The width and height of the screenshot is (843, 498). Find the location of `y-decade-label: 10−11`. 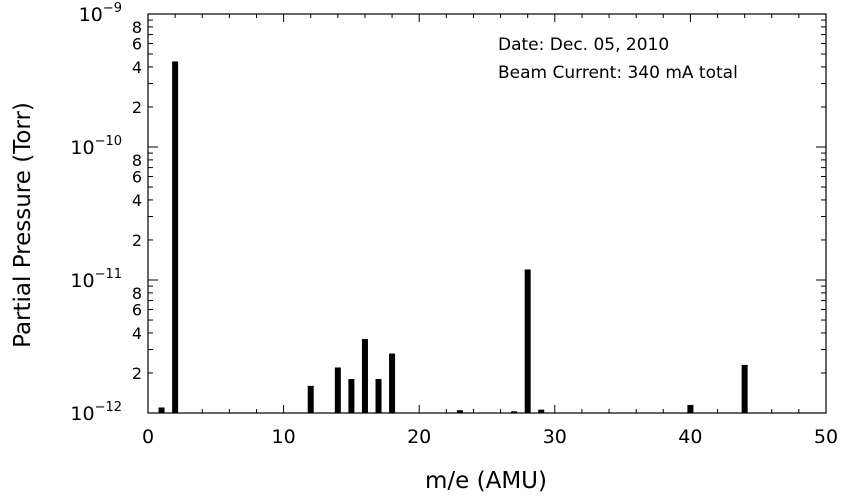

y-decade-label: 10−11 is located at coordinates (96, 279).